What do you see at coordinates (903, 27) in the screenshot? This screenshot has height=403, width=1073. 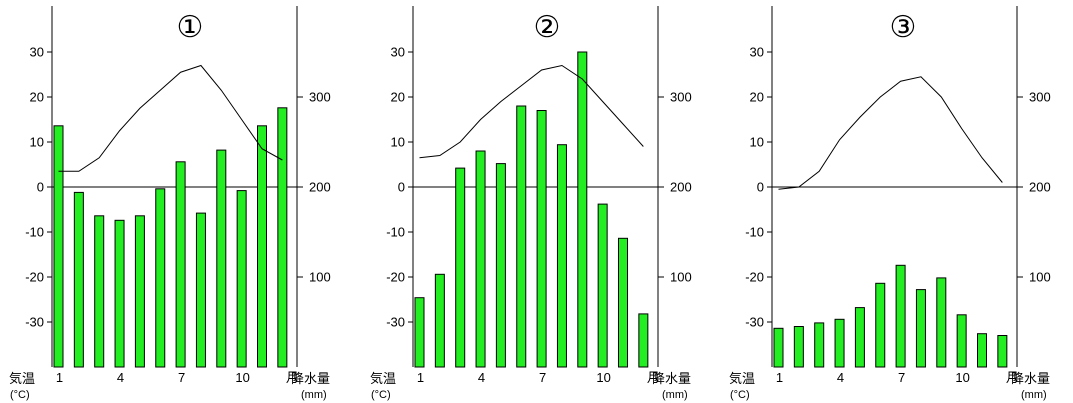 I see `chart-title: ③` at bounding box center [903, 27].